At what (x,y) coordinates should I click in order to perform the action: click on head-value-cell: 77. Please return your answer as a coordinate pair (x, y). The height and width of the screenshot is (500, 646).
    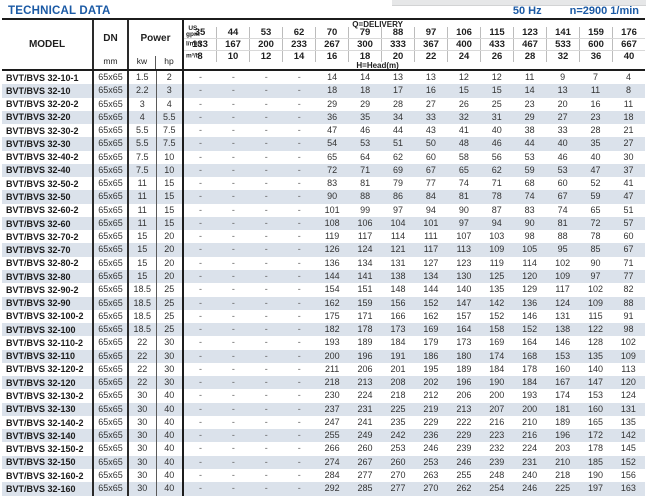
    Looking at the image, I should click on (628, 275).